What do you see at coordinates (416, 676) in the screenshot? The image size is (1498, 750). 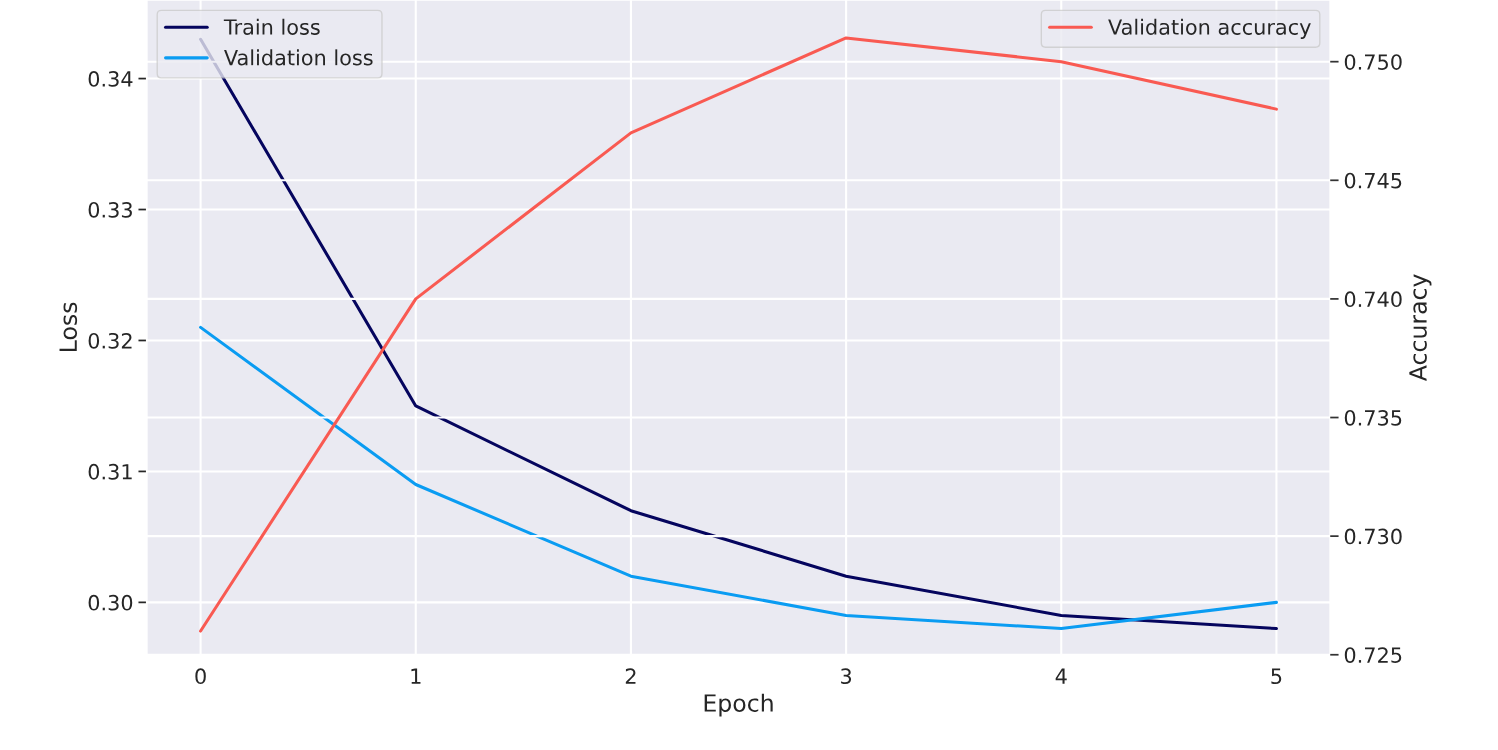 I see `x-tick-label: 1` at bounding box center [416, 676].